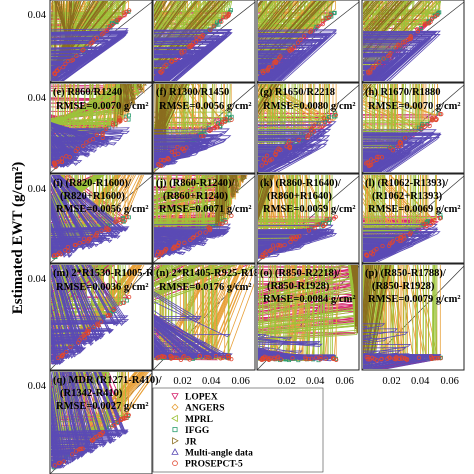 This screenshot has height=474, width=474. I want to click on panel-rmse-n: RMSE=0.0176 g/cm², so click(205, 287).